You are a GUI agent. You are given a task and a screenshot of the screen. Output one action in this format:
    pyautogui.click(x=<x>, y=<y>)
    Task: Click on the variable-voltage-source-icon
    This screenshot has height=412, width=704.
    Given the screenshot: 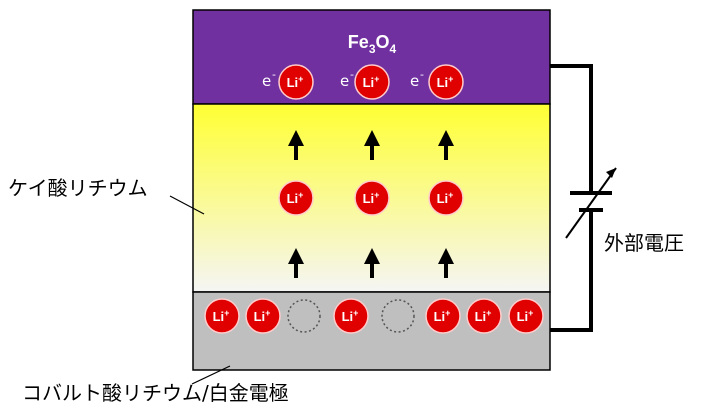 What is the action you would take?
    pyautogui.click(x=591, y=203)
    